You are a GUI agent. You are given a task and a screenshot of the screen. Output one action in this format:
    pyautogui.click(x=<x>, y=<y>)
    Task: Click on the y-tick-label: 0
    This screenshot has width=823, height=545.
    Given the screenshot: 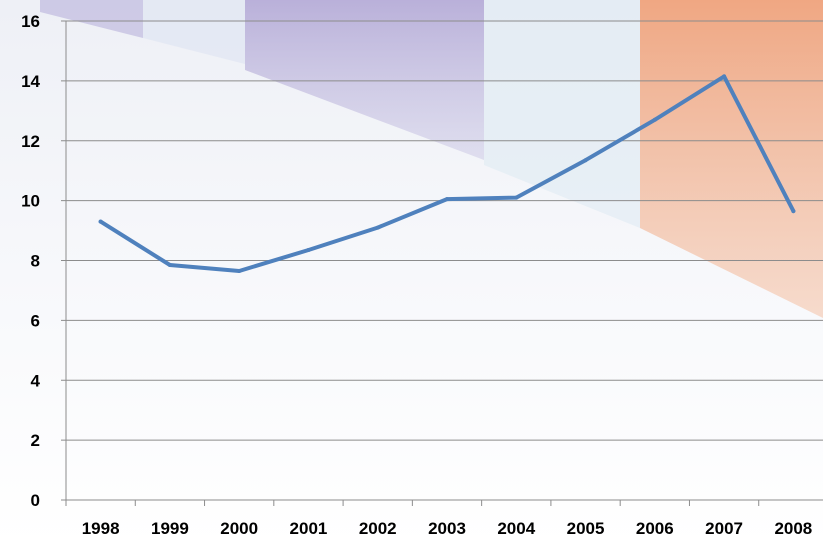 What is the action you would take?
    pyautogui.click(x=35, y=500)
    